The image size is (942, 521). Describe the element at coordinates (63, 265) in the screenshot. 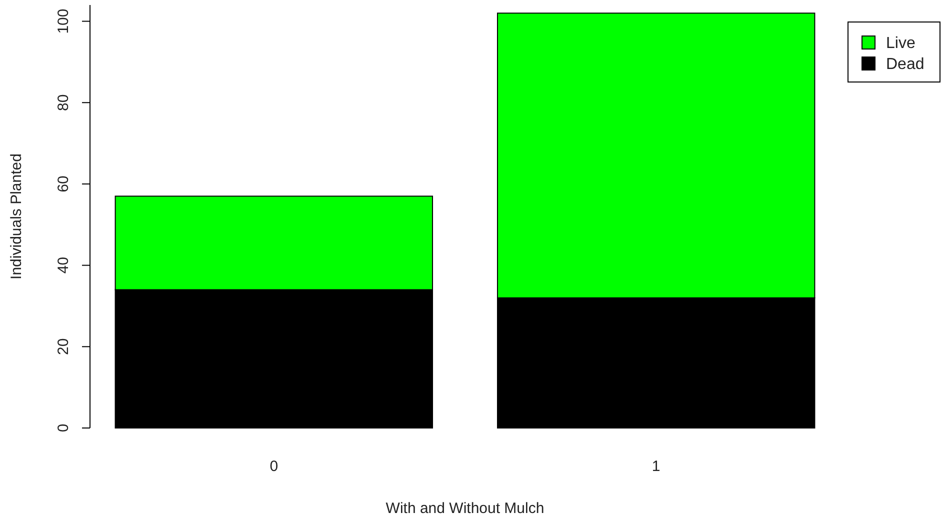

I see `y-tick-label: 40` at that location.